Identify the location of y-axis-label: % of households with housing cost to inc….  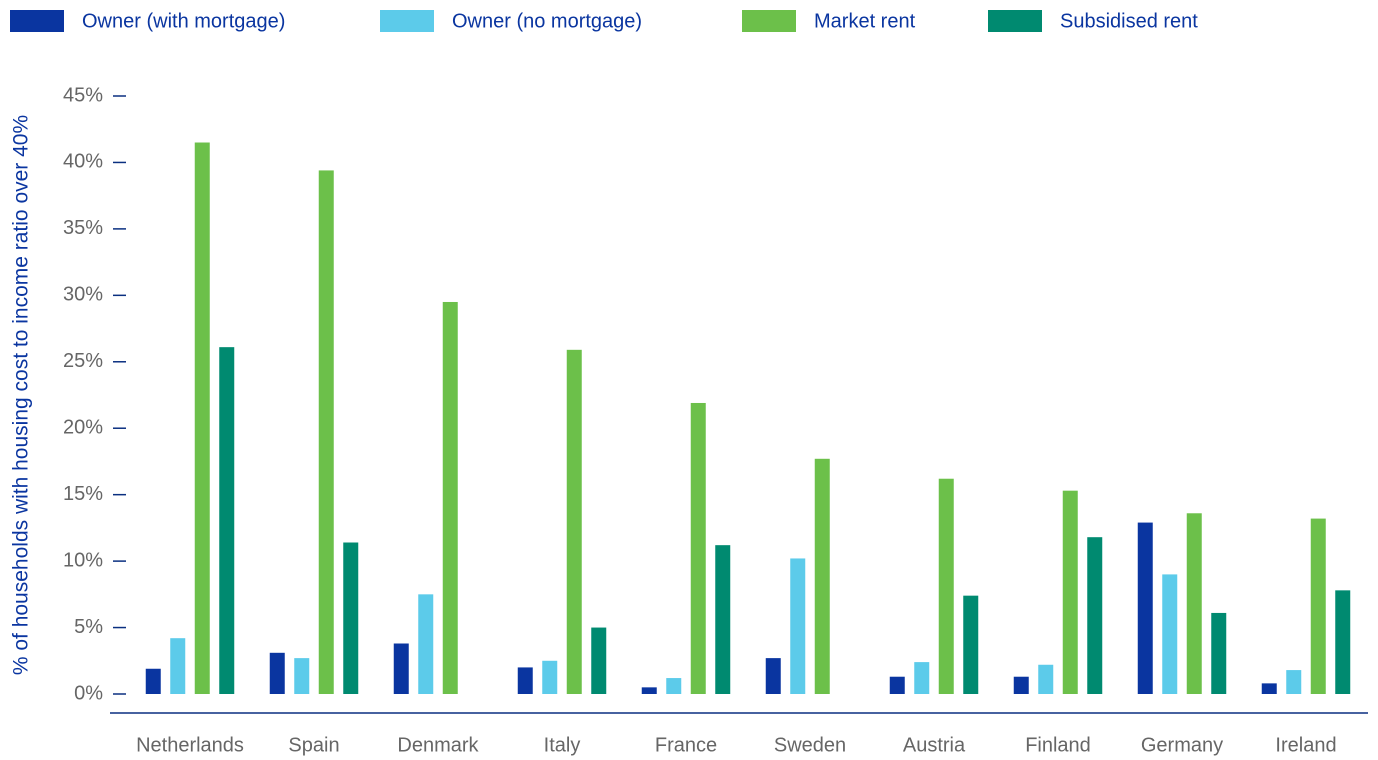
(21, 395).